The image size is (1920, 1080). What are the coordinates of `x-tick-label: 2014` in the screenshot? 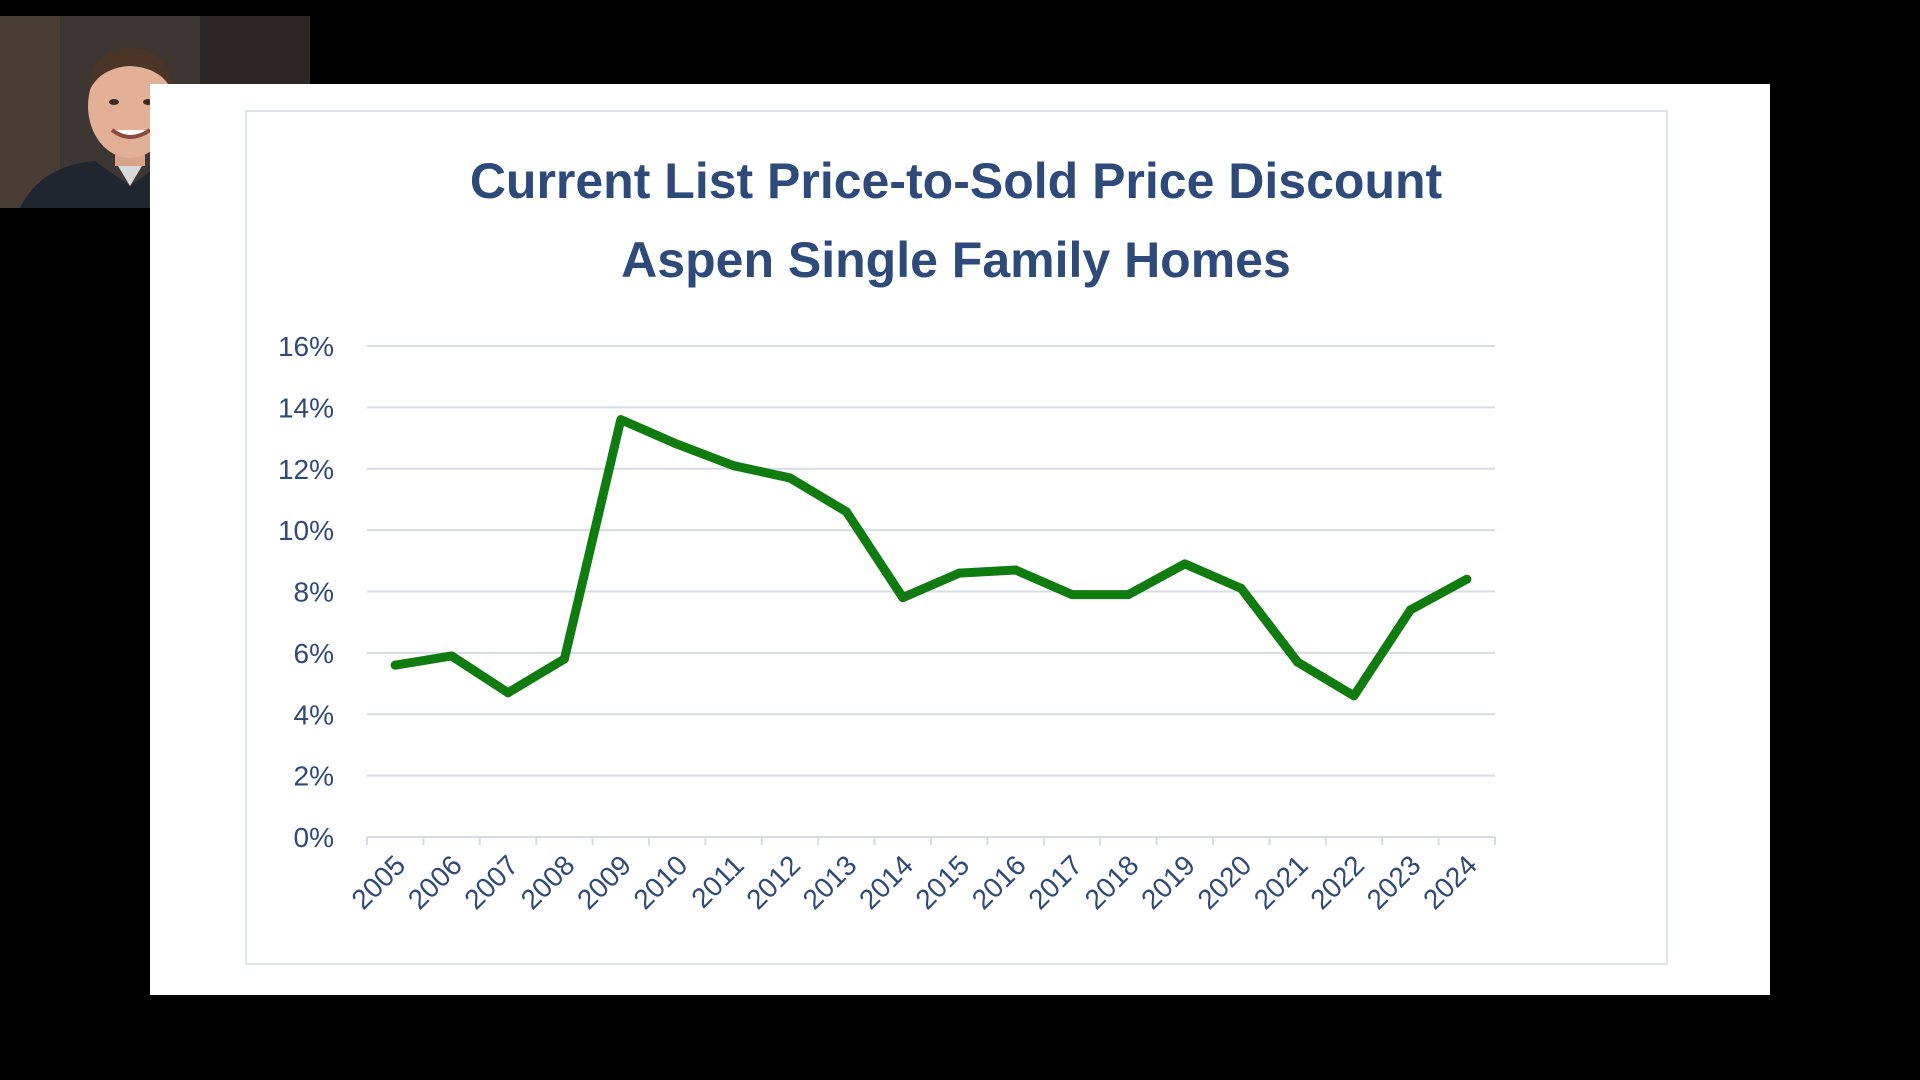 It's located at (886, 882).